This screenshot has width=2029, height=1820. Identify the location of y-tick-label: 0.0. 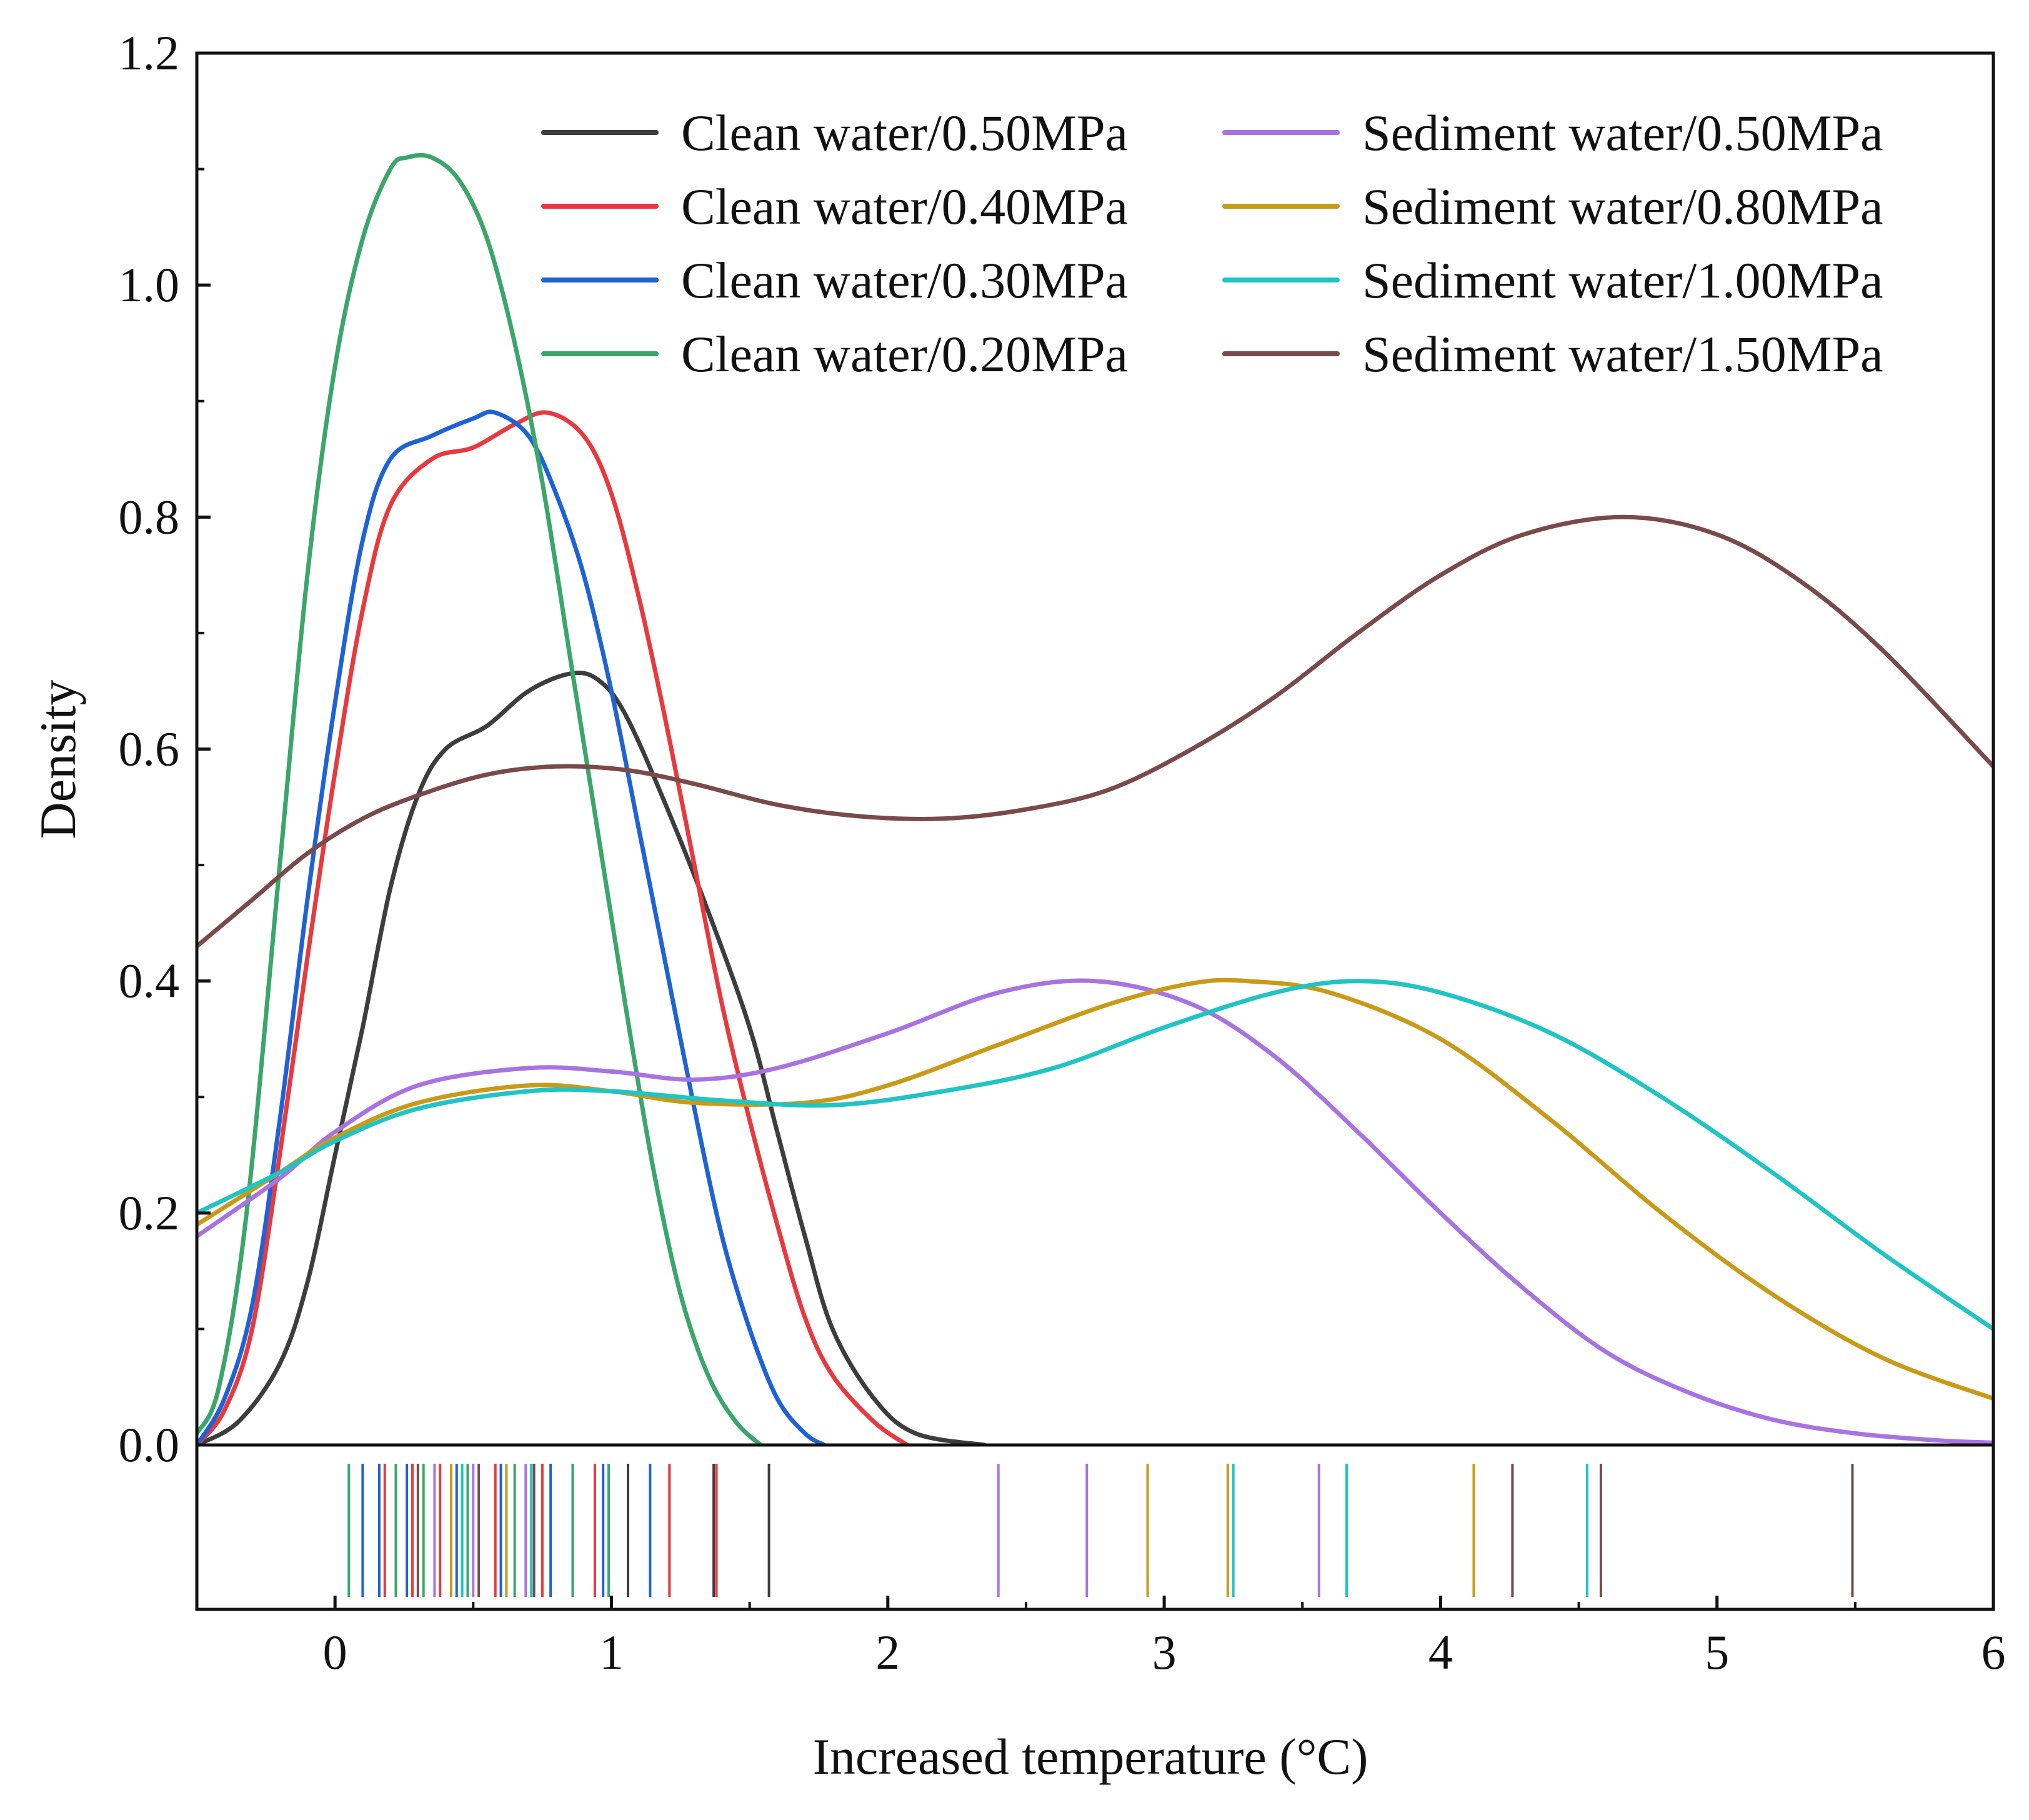
(149, 1445).